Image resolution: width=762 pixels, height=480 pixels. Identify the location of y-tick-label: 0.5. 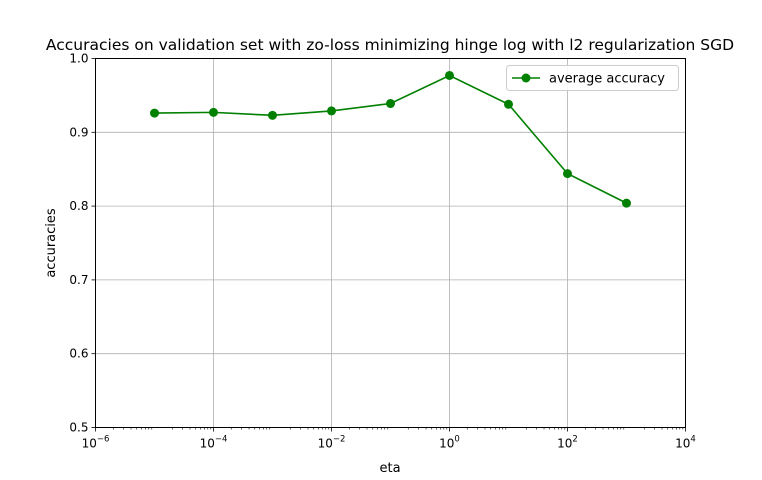
(78, 428).